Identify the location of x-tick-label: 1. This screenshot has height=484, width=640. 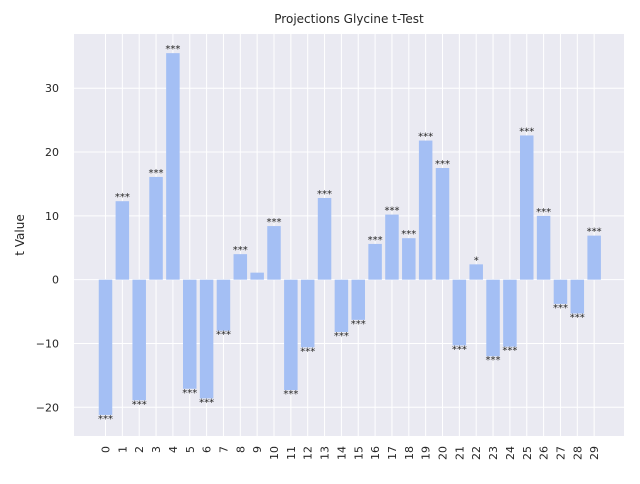
(122, 449).